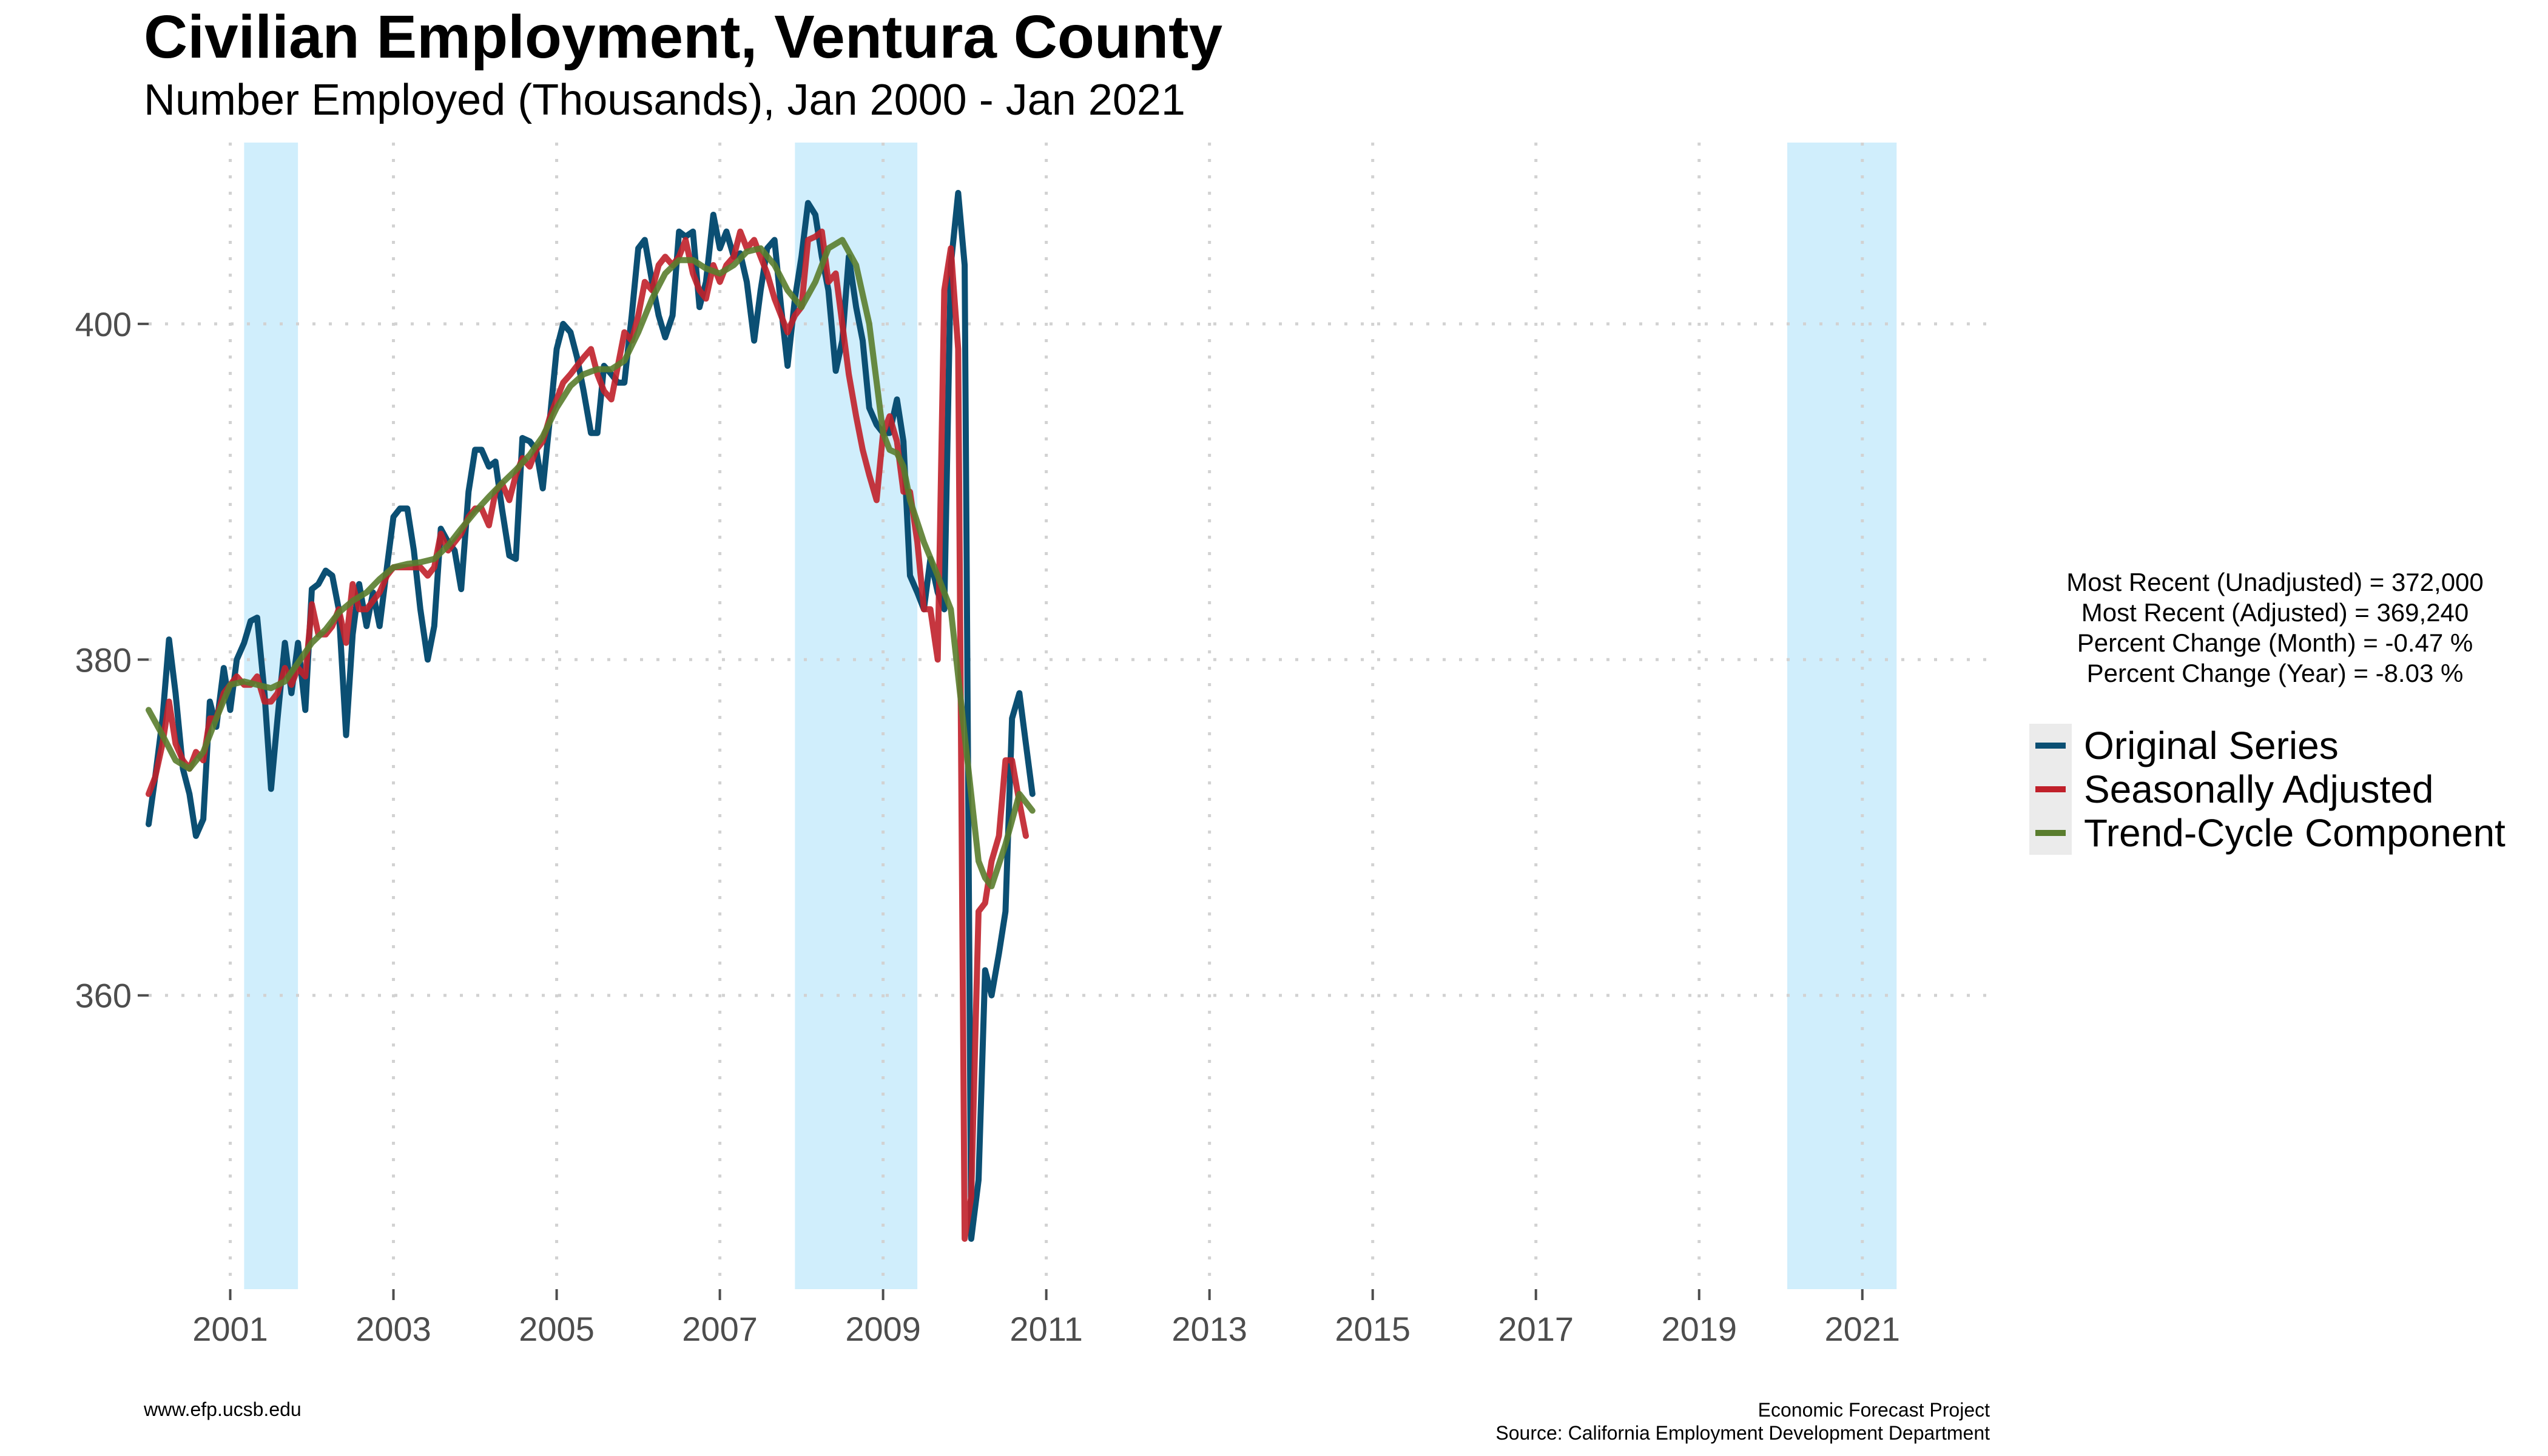 The width and height of the screenshot is (2548, 1456). Describe the element at coordinates (1862, 1329) in the screenshot. I see `x-tick-label-2021: 2021` at that location.